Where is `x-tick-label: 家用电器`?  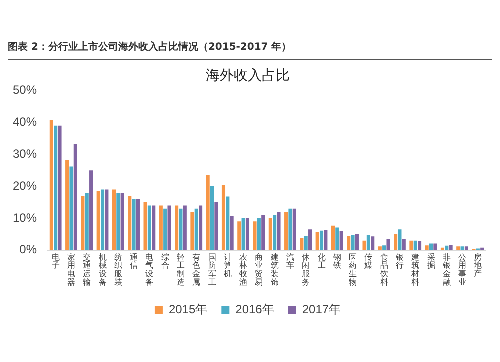 x-tick-label: 家用电器 is located at coordinates (71, 270).